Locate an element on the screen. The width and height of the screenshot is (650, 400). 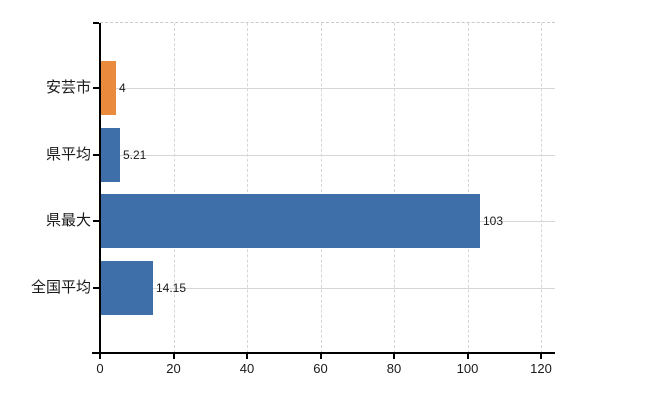
bar-安芸市 is located at coordinates (108, 88).